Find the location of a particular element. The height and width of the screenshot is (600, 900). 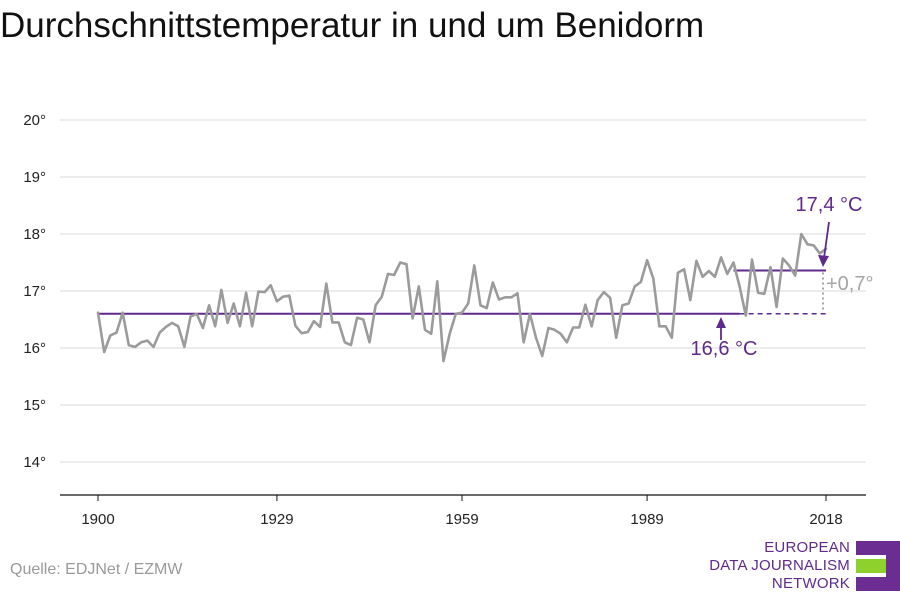

logo-line-1: EUROPEAN is located at coordinates (807, 547).